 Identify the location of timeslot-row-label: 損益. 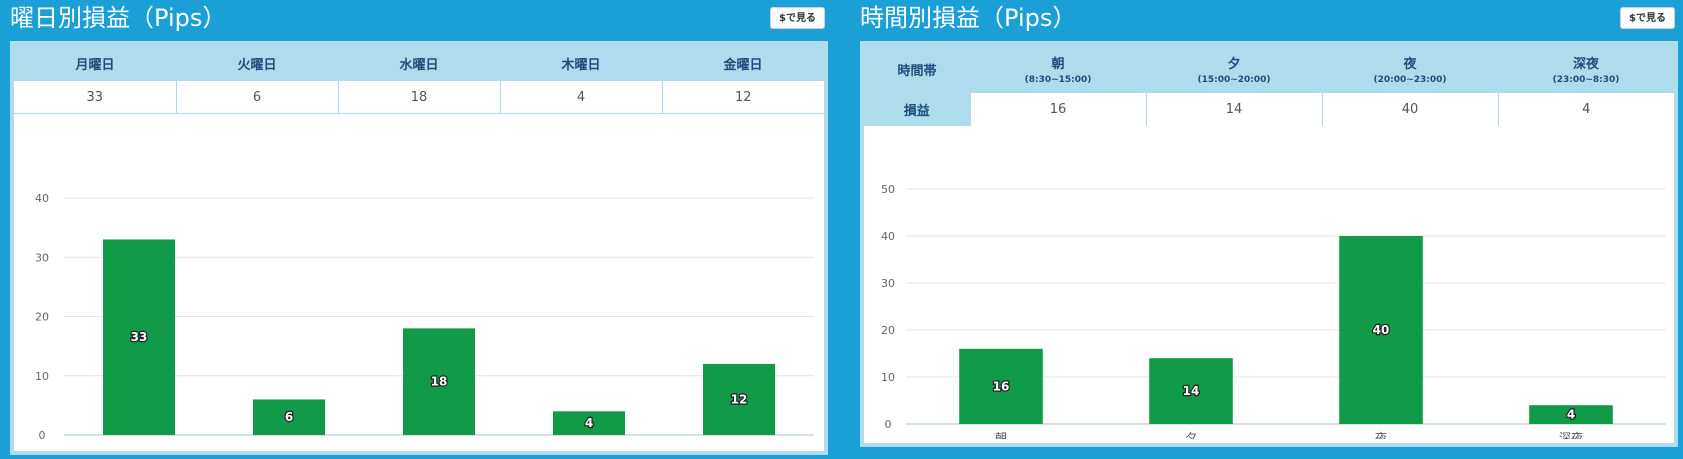
(917, 109).